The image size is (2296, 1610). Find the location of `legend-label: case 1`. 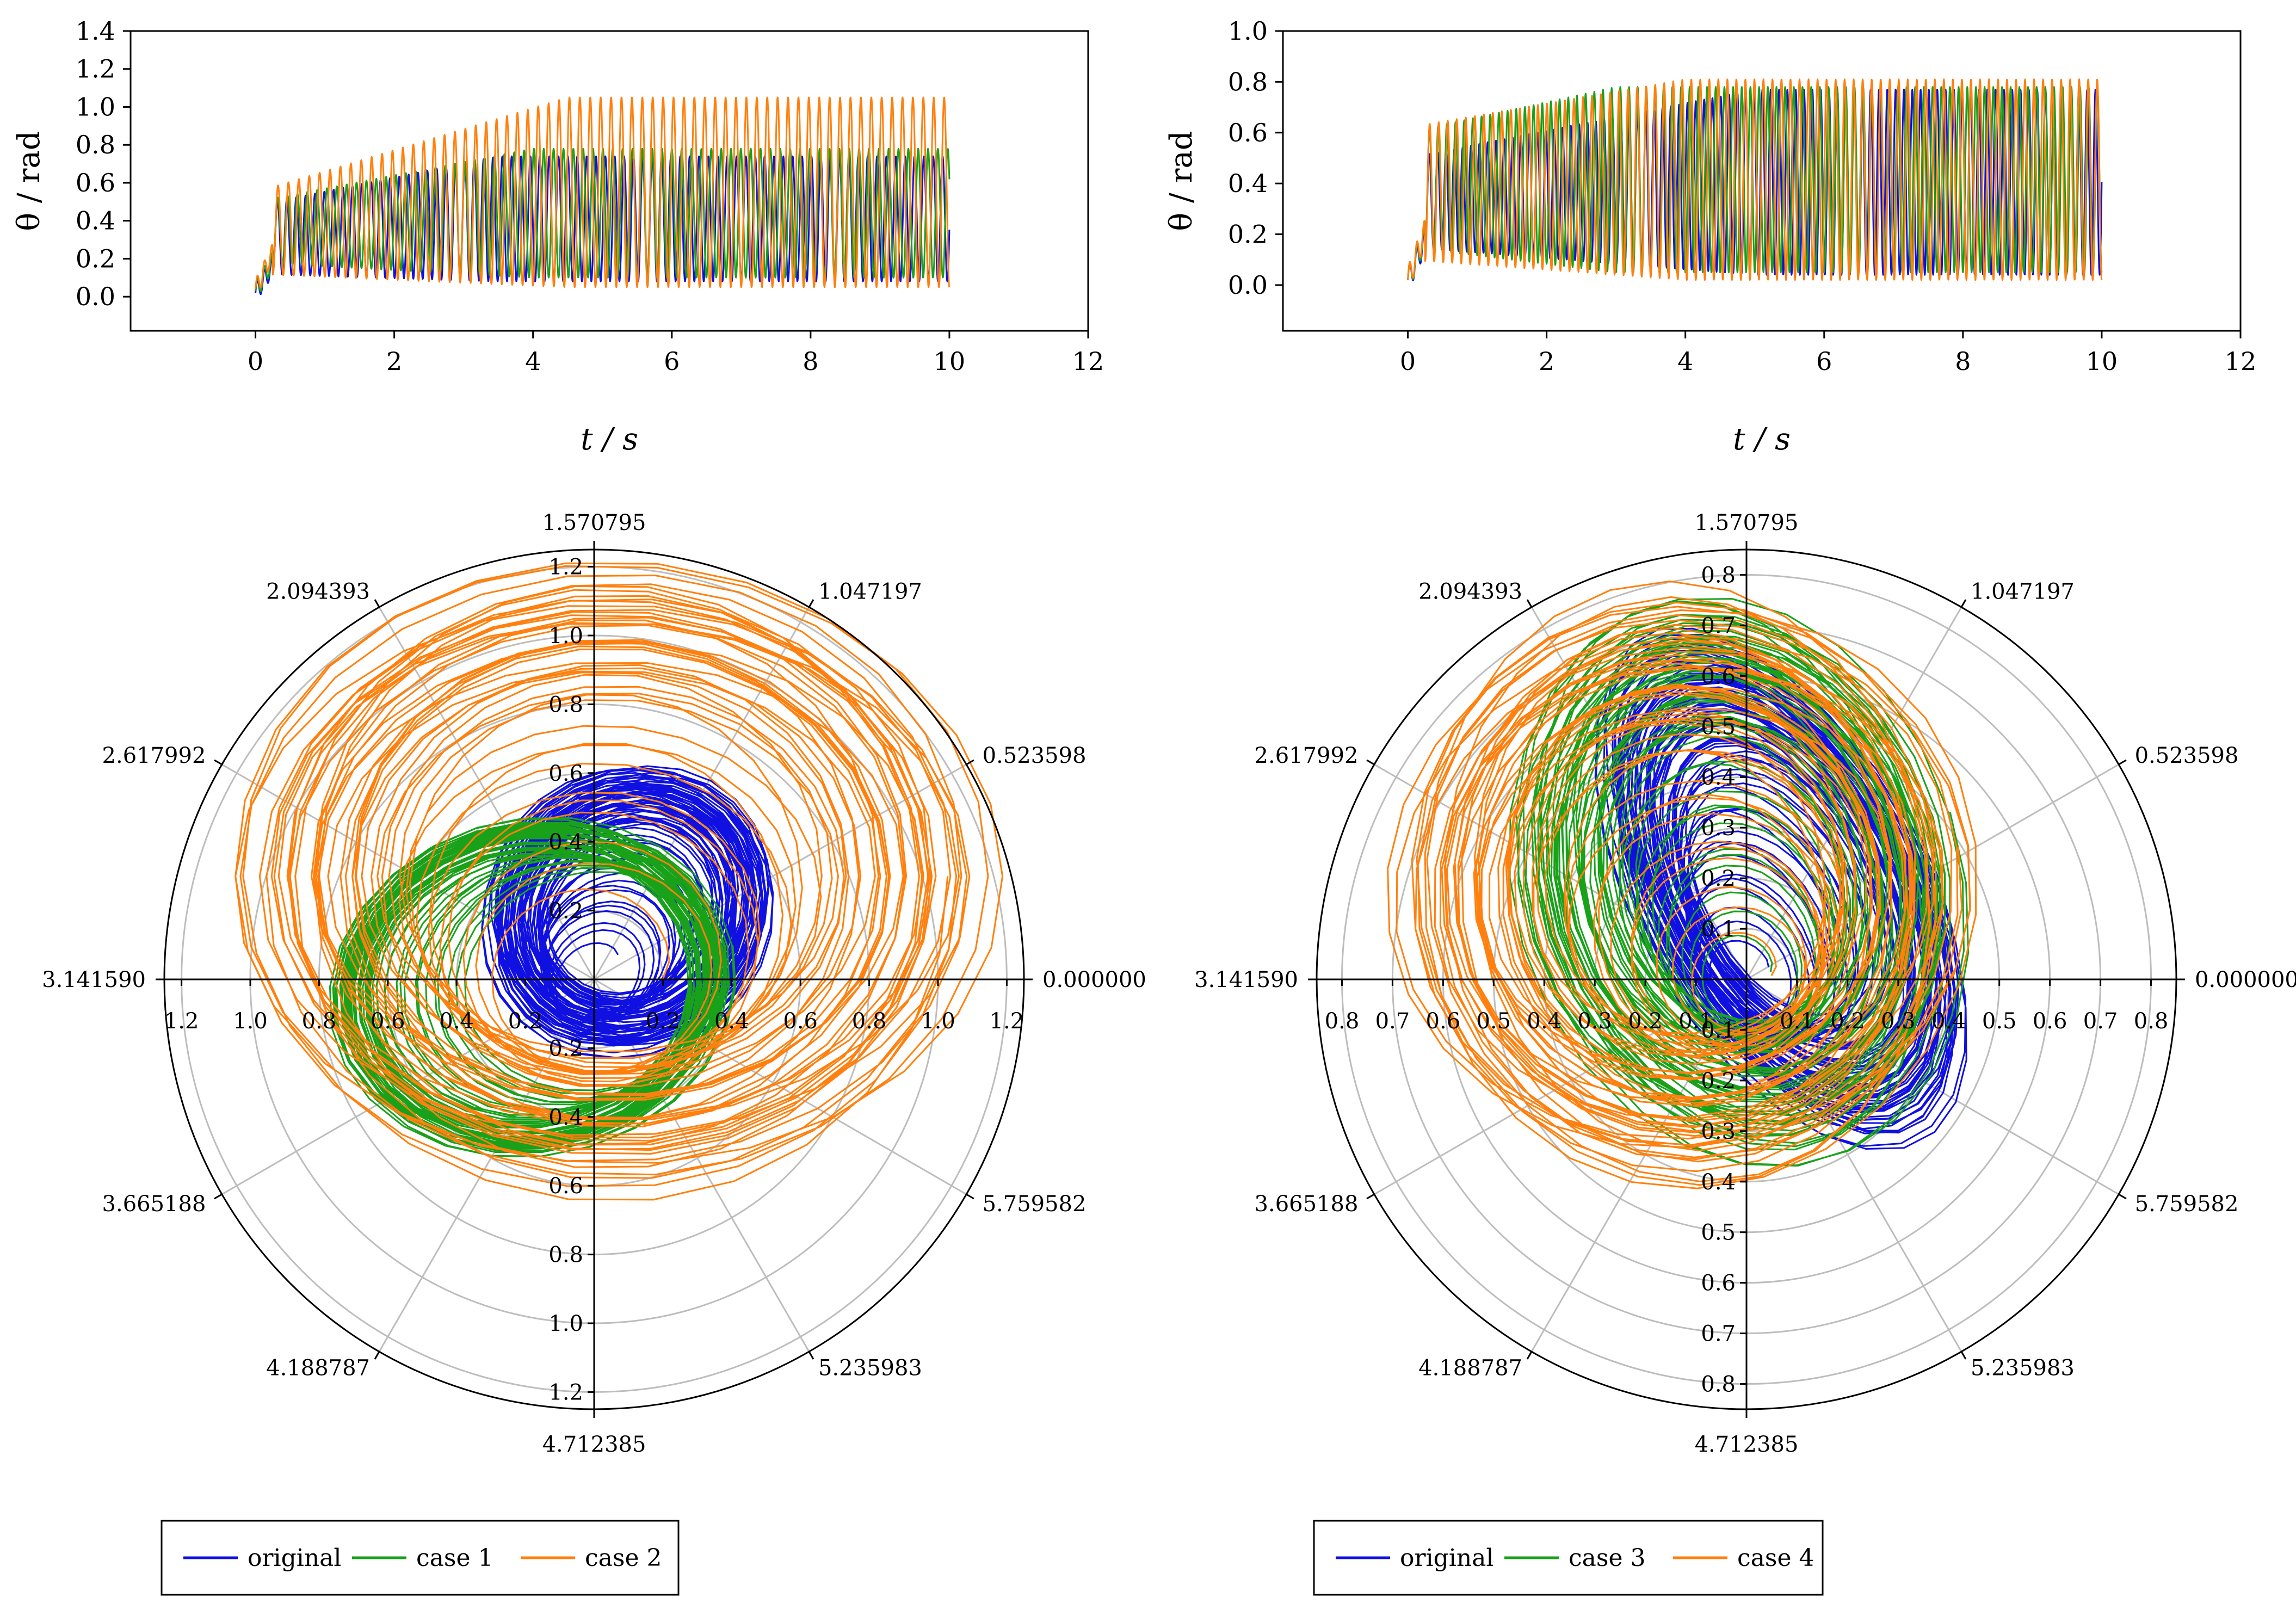

legend-label: case 1 is located at coordinates (454, 1558).